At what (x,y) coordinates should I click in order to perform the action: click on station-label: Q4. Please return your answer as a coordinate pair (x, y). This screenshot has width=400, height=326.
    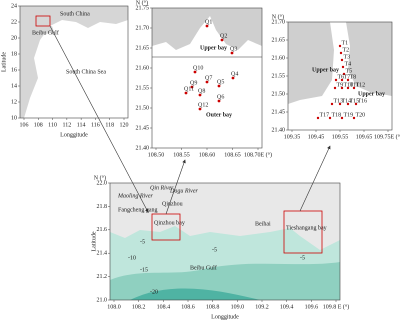
    Looking at the image, I should click on (234, 74).